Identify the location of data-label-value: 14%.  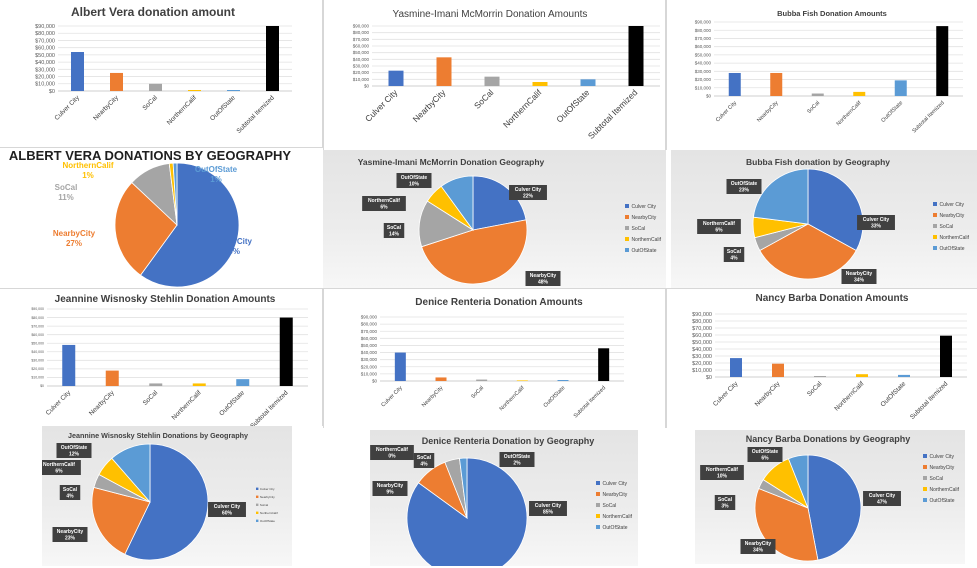
(394, 235).